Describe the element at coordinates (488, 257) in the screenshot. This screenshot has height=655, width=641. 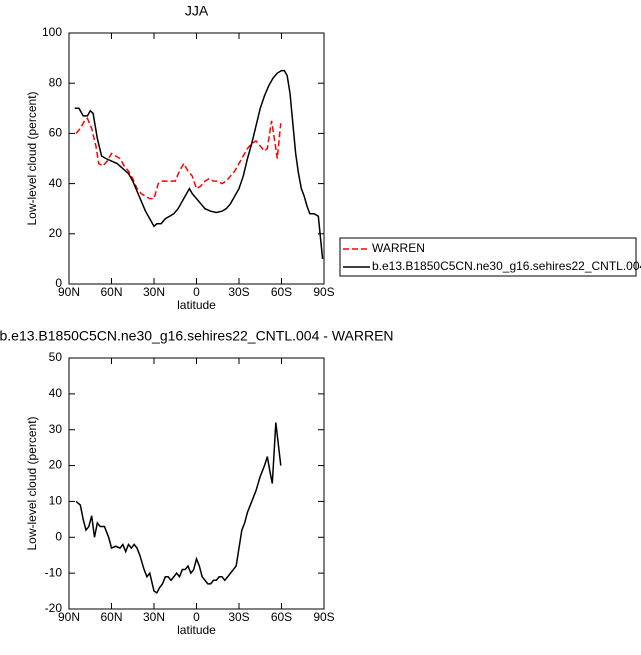
I see `legend-box` at that location.